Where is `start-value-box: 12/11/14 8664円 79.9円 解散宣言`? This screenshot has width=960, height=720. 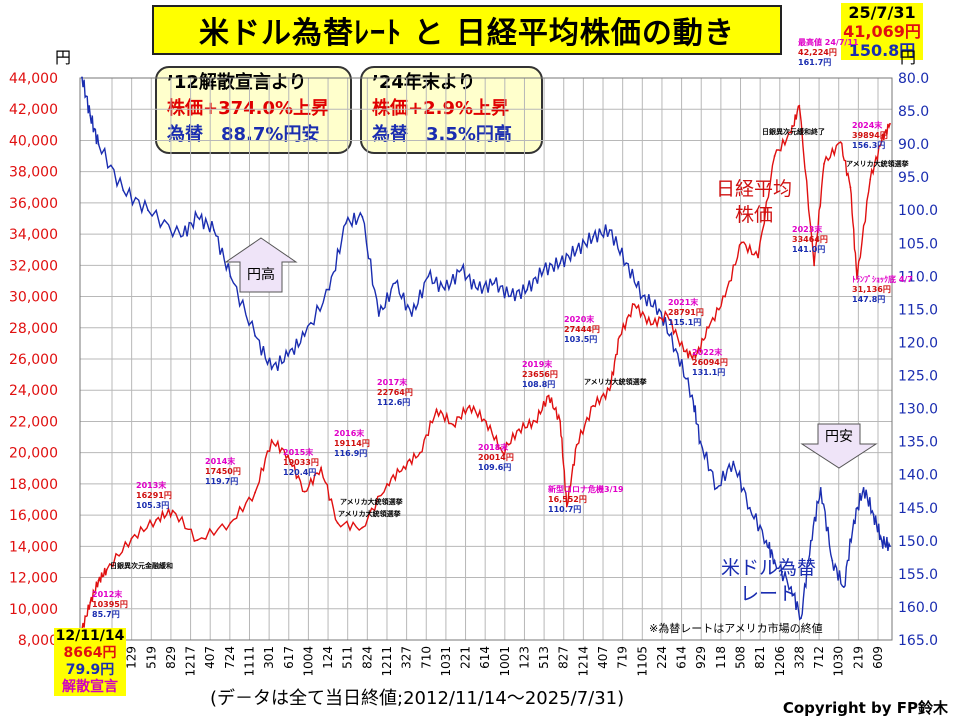
start-value-box: 12/11/14 8664円 79.9円 解散宣言 is located at coordinates (90, 662).